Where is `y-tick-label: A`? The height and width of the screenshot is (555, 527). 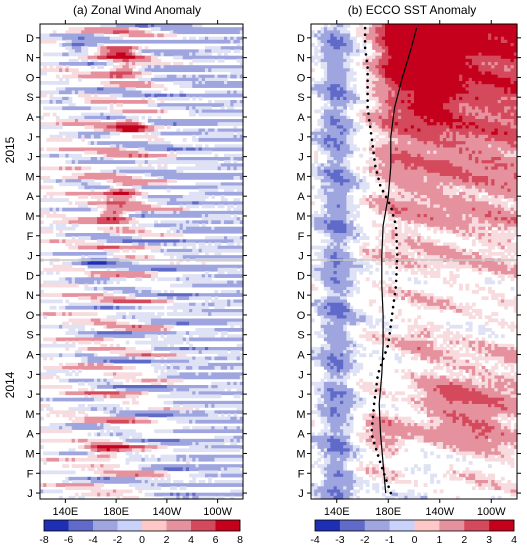
y-tick-label: A is located at coordinates (301, 356).